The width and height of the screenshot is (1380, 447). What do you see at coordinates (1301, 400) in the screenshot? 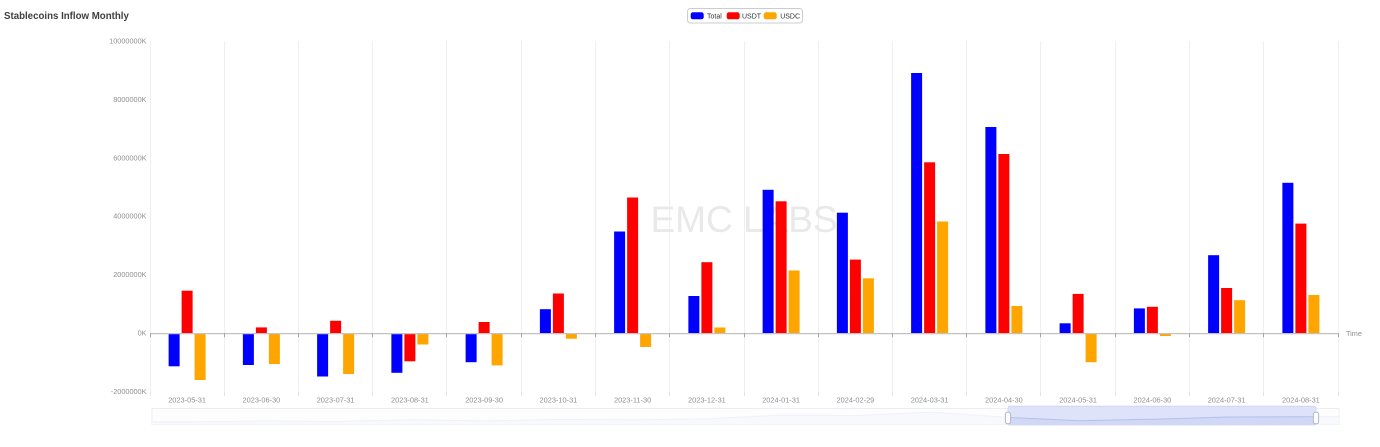
I see `svg-text: 2024-08-31` at bounding box center [1301, 400].